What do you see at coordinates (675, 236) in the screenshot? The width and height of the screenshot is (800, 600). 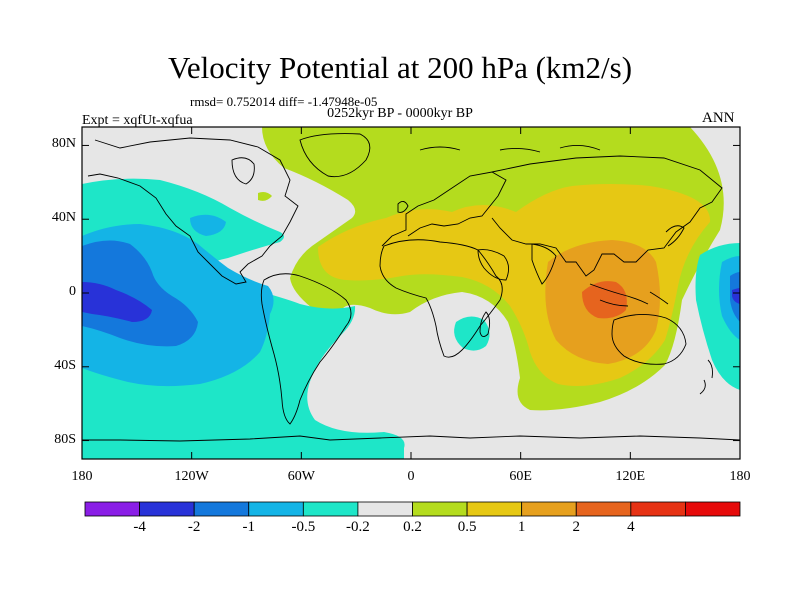 I see `japan` at bounding box center [675, 236].